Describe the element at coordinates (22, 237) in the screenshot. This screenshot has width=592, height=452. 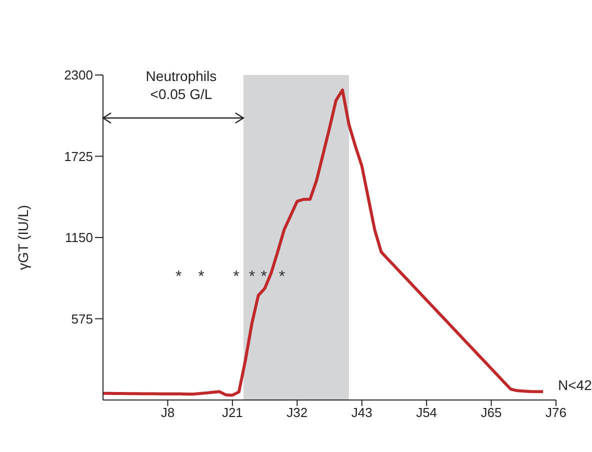
I see `y-axis-title: γGT (IU/L)` at that location.